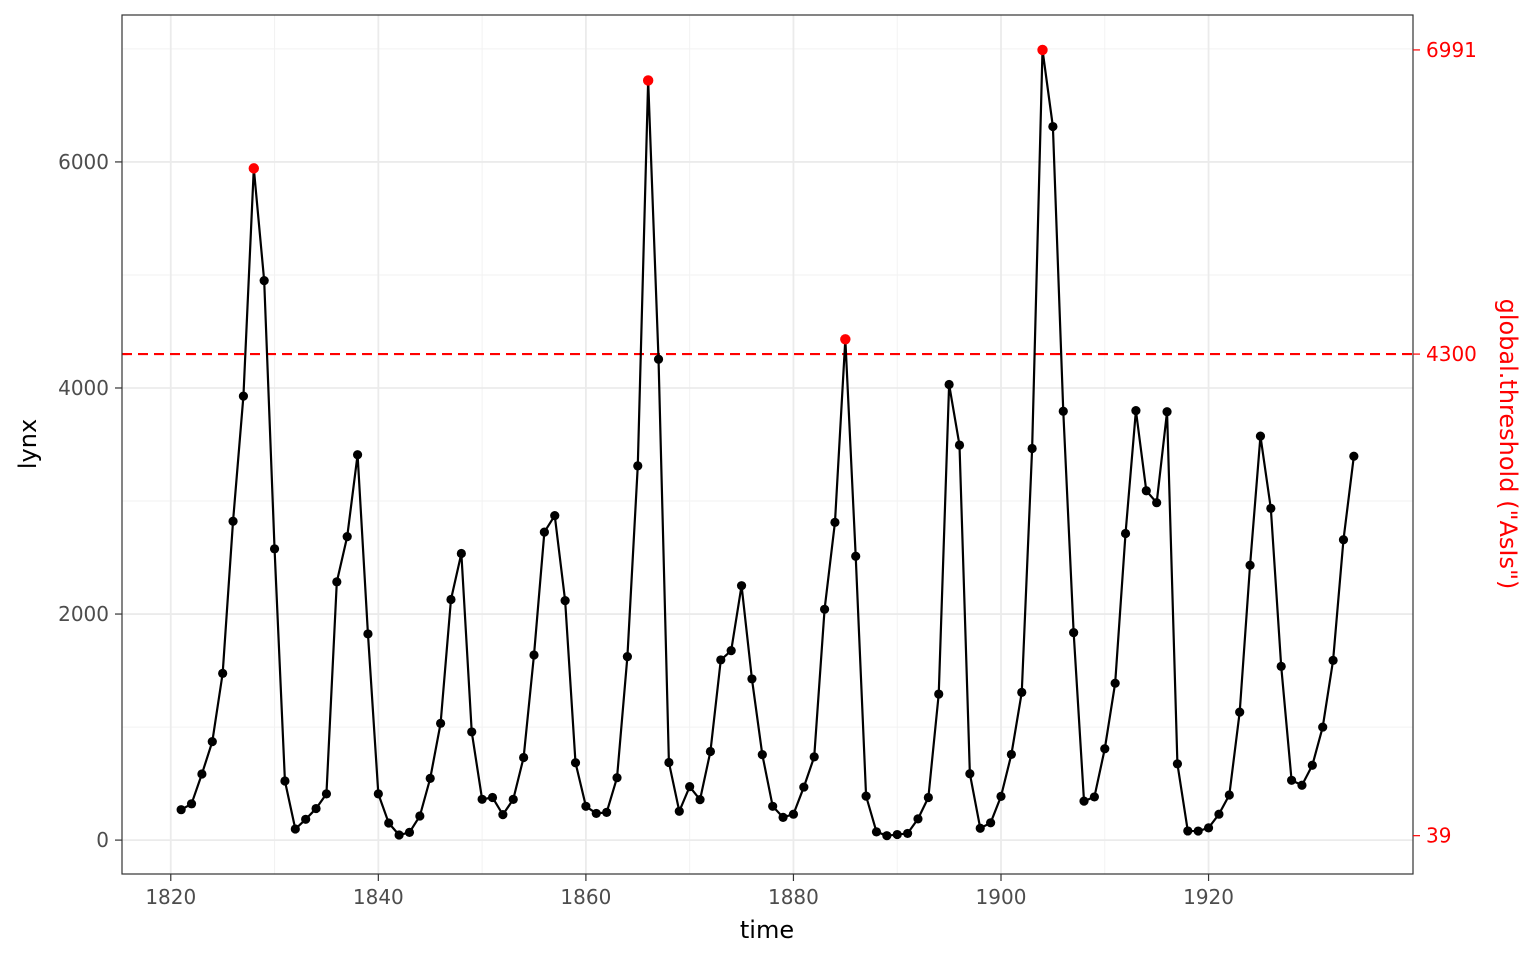 Image resolution: width=1536 pixels, height=965 pixels. I want to click on x-axis-title: time, so click(767, 930).